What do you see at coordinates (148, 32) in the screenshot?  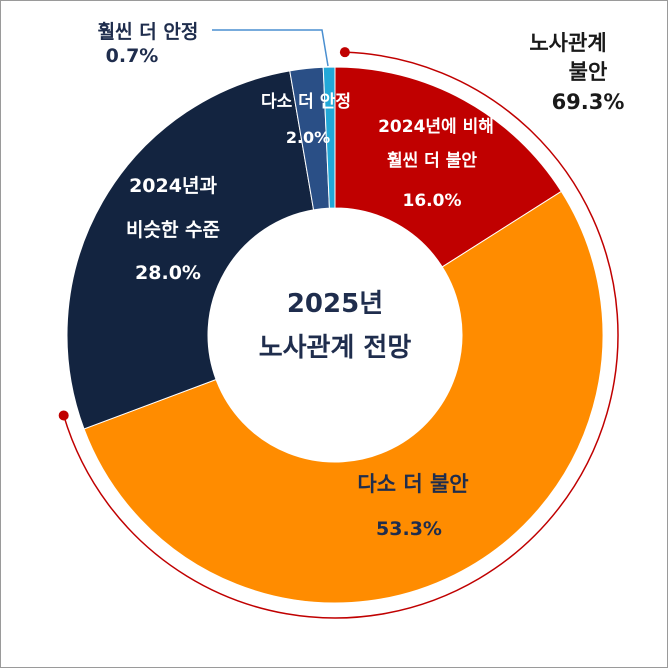 I see `slice-label-much-more-stable: 훨씬 더 안정` at bounding box center [148, 32].